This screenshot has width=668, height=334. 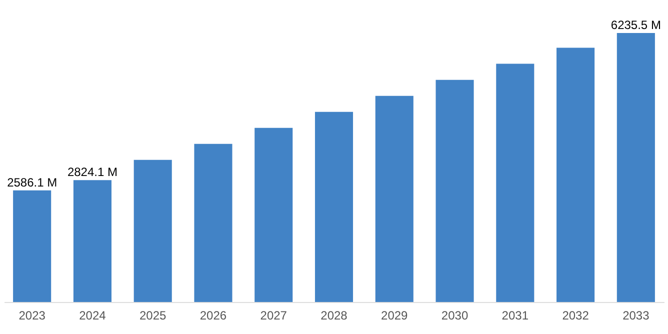 What do you see at coordinates (32, 182) in the screenshot?
I see `data-label: 2586.1 M` at bounding box center [32, 182].